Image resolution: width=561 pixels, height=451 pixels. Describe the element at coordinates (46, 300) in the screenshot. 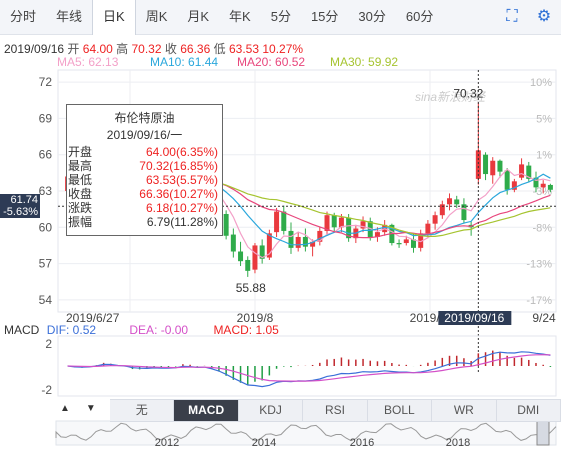

I see `y-tick-label: 54` at that location.